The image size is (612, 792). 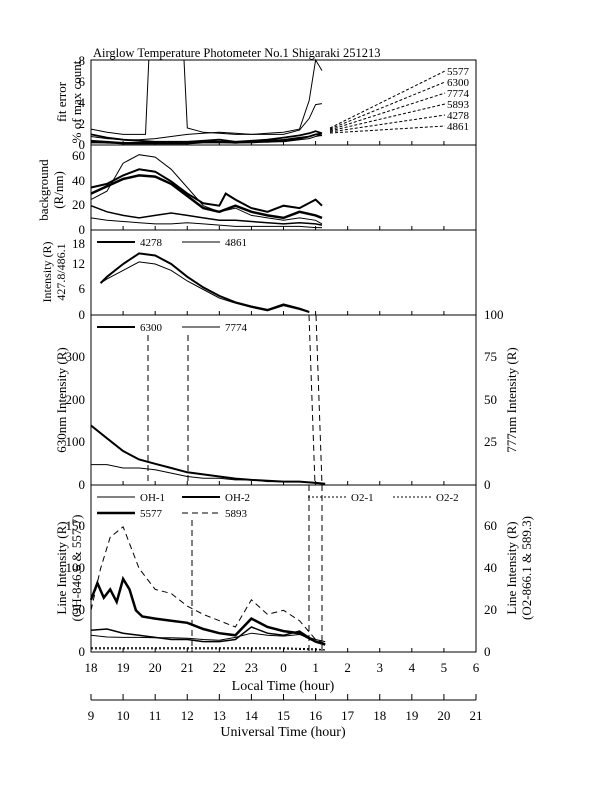 I want to click on panel-background: background (R/nm) 0 20 40 60, so click(x=256, y=190).